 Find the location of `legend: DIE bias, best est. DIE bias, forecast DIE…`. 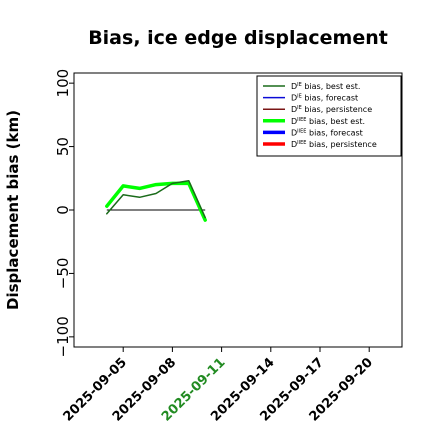

legend: DIE bias, best est. DIE bias, forecast DIE… is located at coordinates (329, 116).